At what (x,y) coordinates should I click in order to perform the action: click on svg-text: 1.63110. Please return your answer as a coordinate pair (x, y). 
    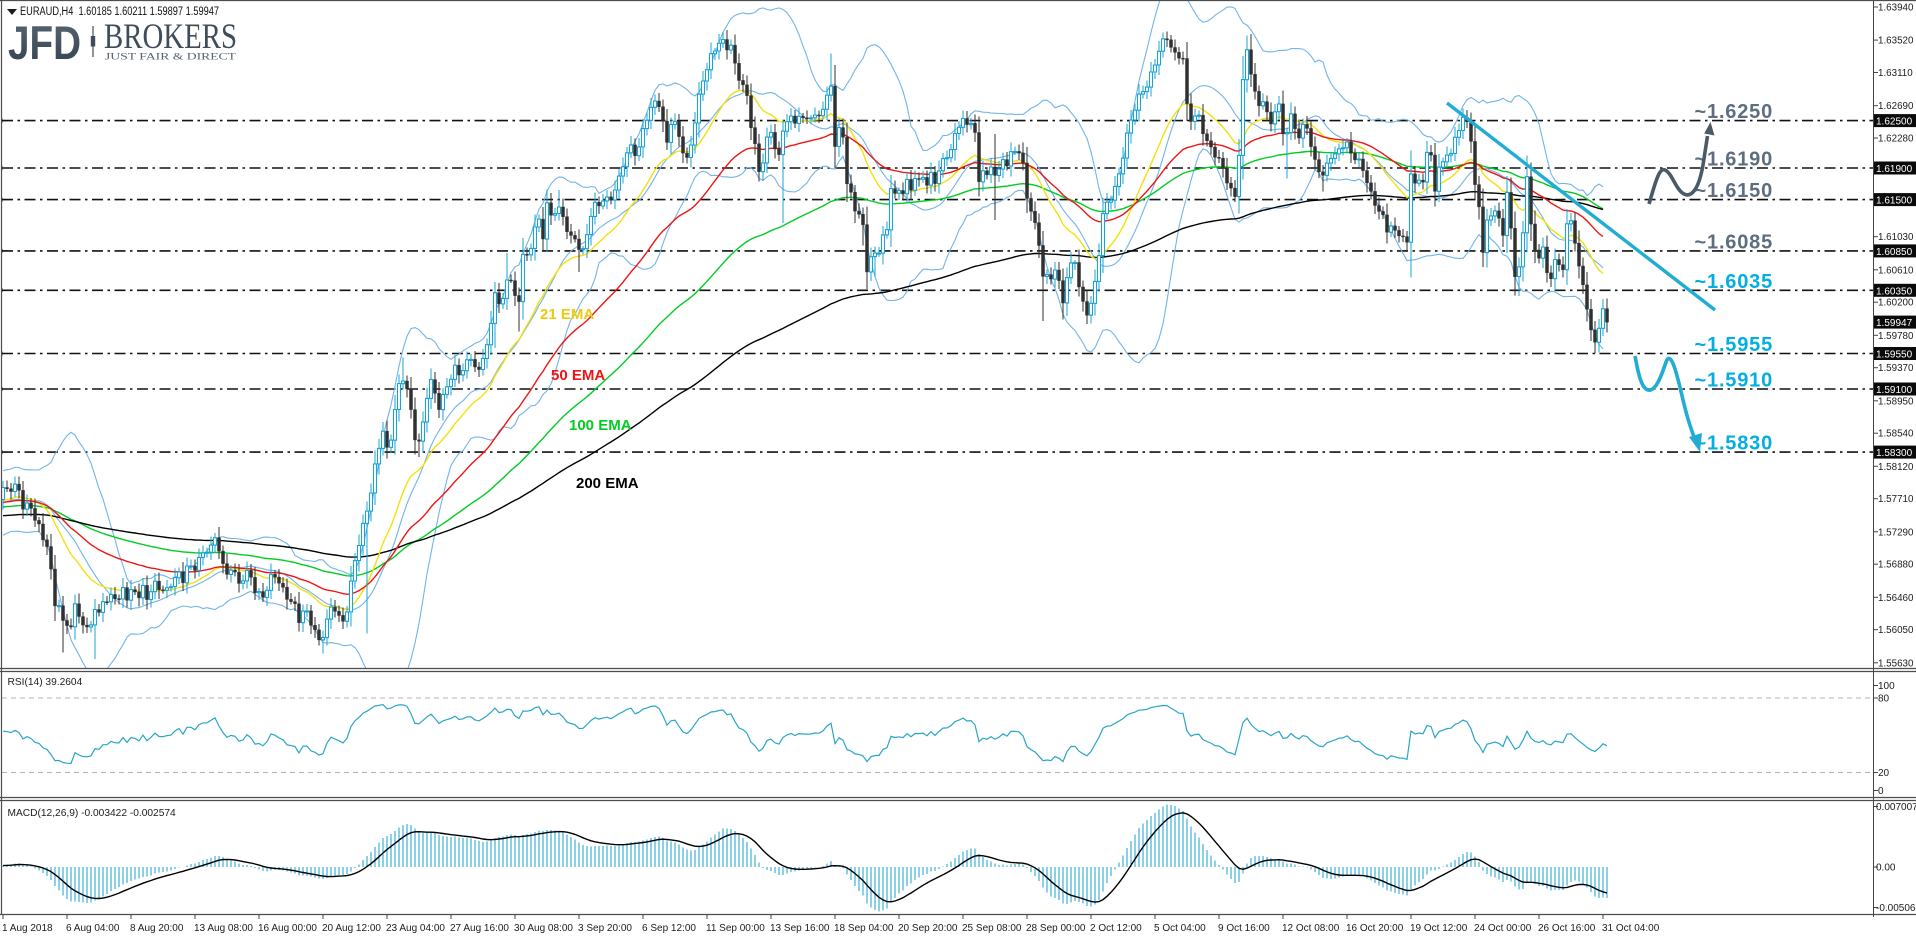
    Looking at the image, I should click on (1895, 73).